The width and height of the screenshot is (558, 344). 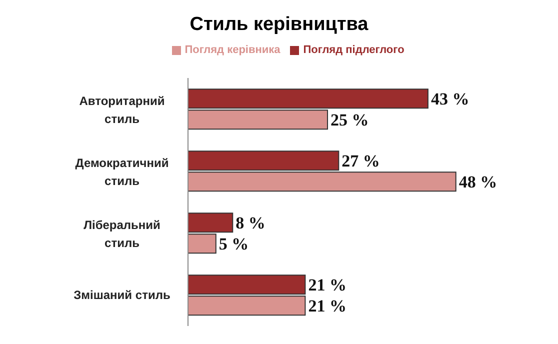 What do you see at coordinates (279, 25) in the screenshot?
I see `chart-title: Стиль керівництва` at bounding box center [279, 25].